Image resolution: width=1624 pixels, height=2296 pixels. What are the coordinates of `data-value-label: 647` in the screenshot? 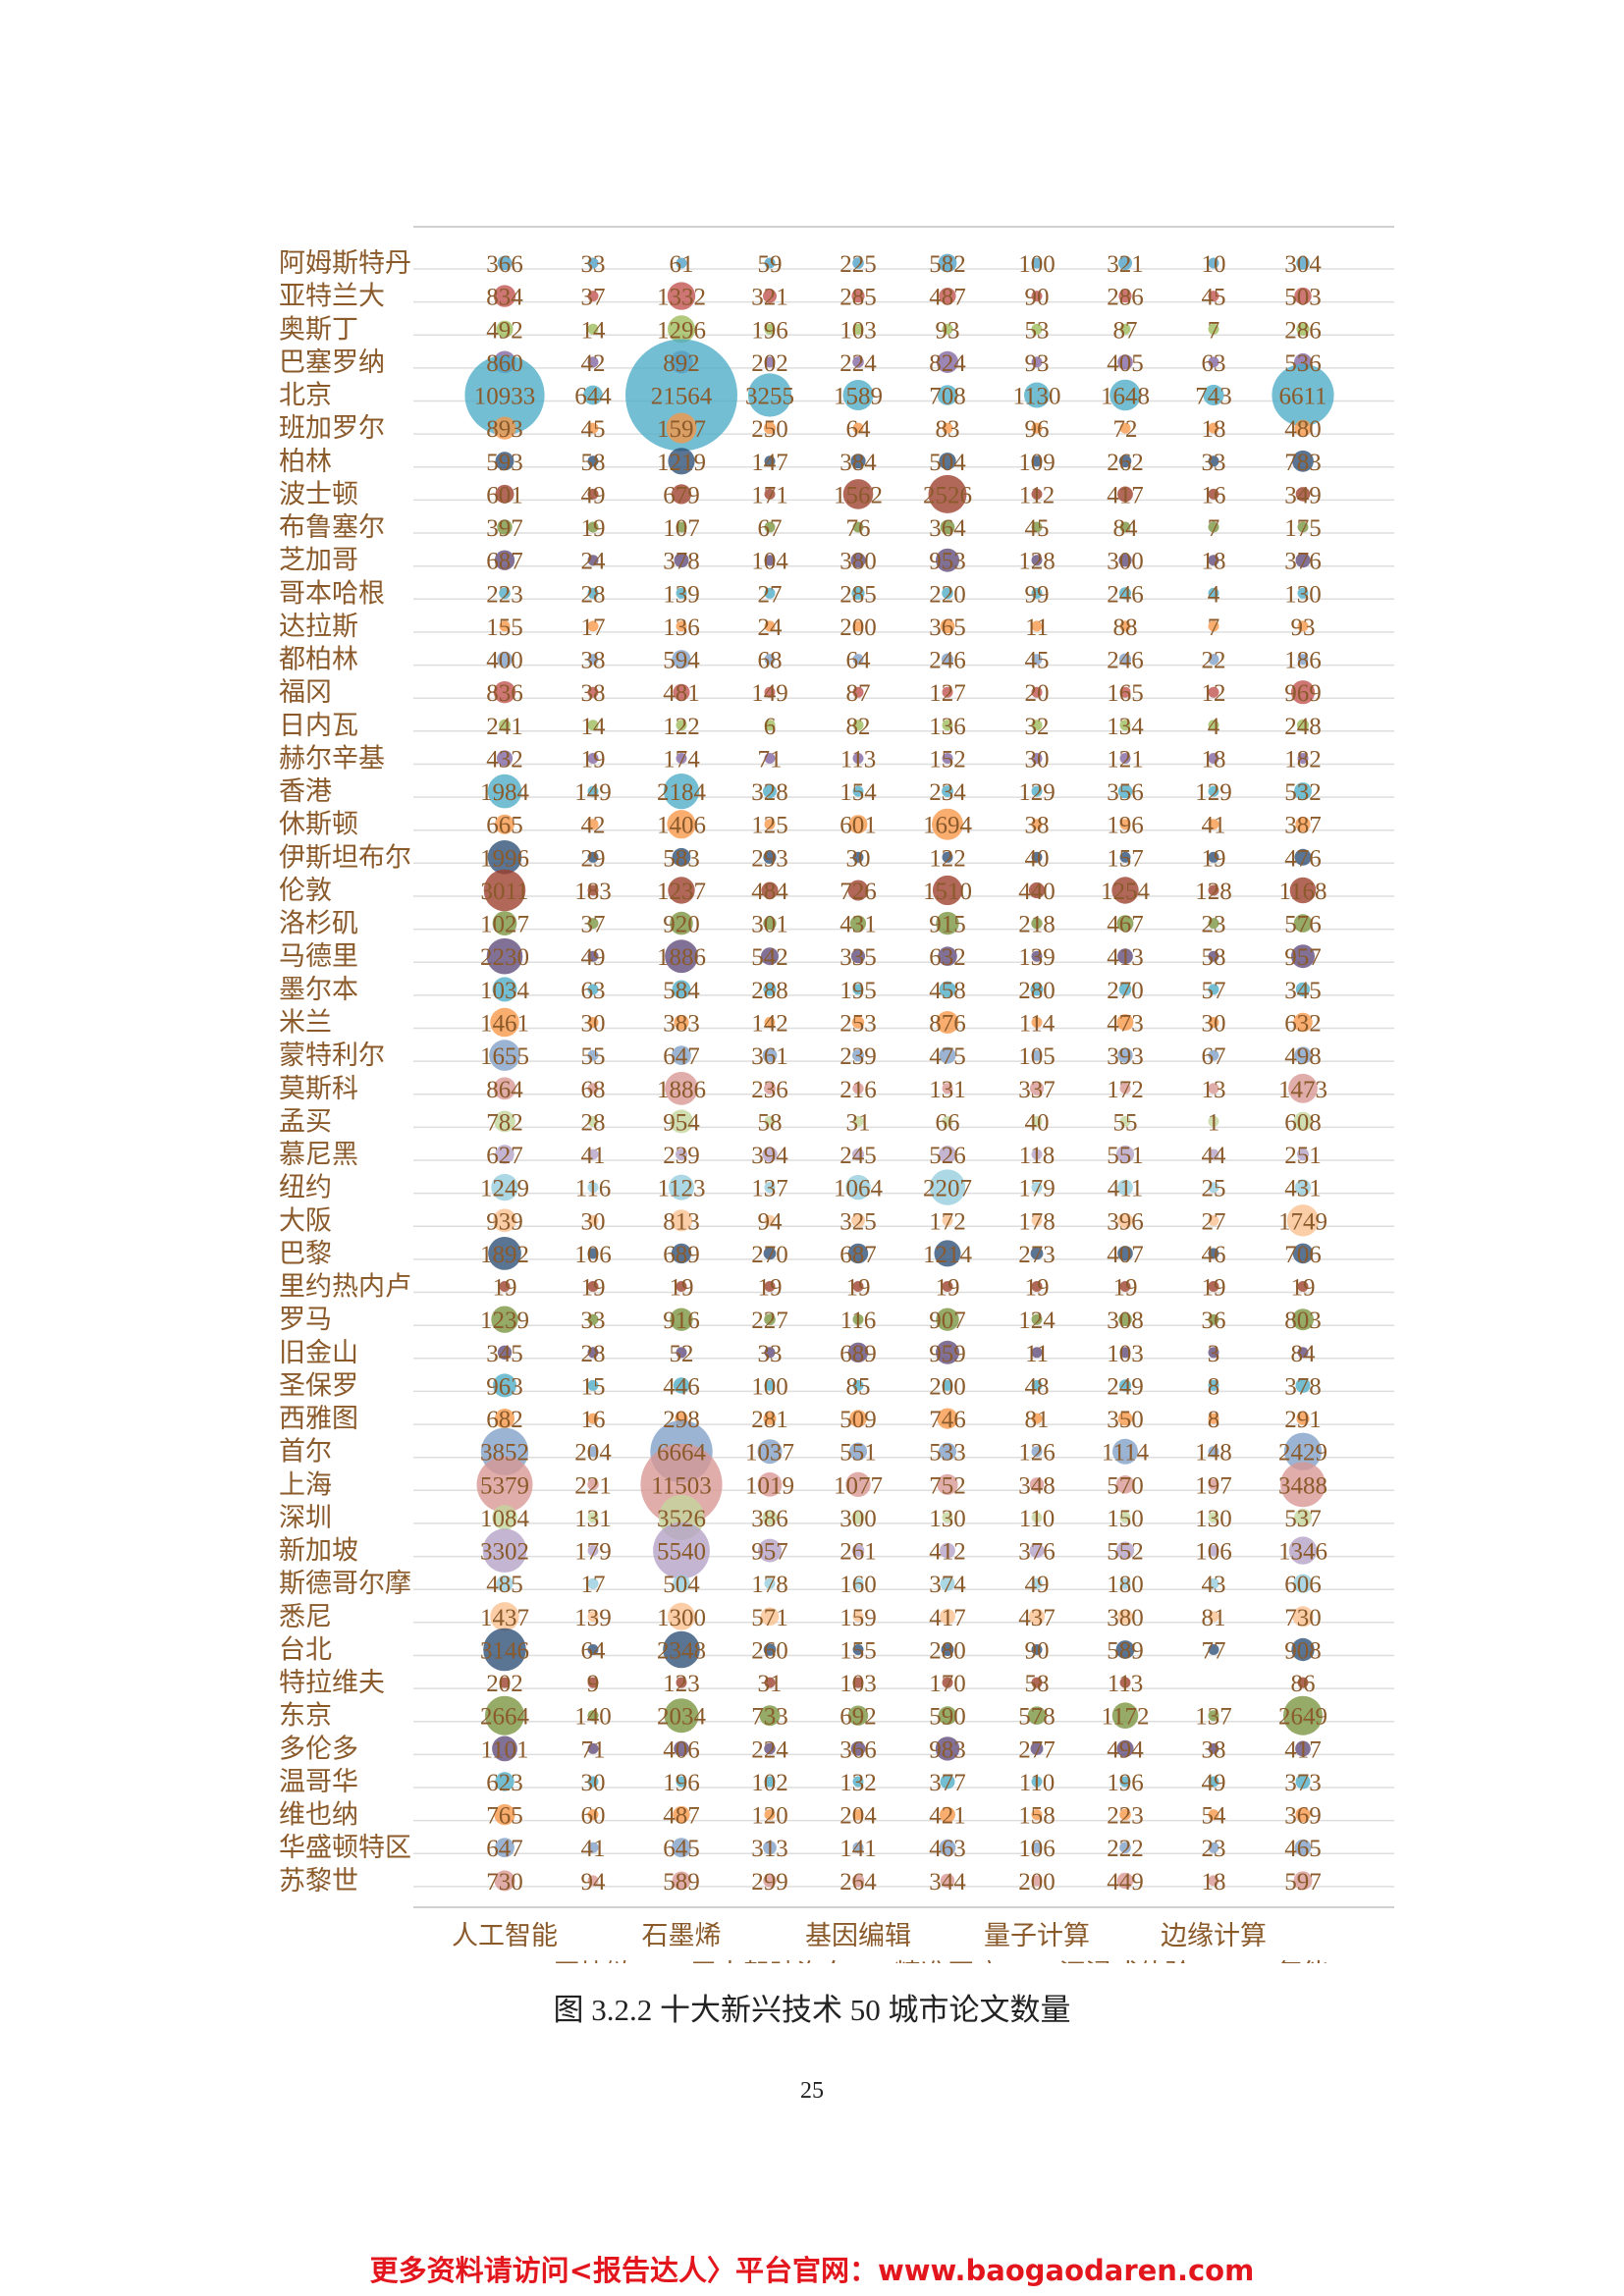 It's located at (681, 1057).